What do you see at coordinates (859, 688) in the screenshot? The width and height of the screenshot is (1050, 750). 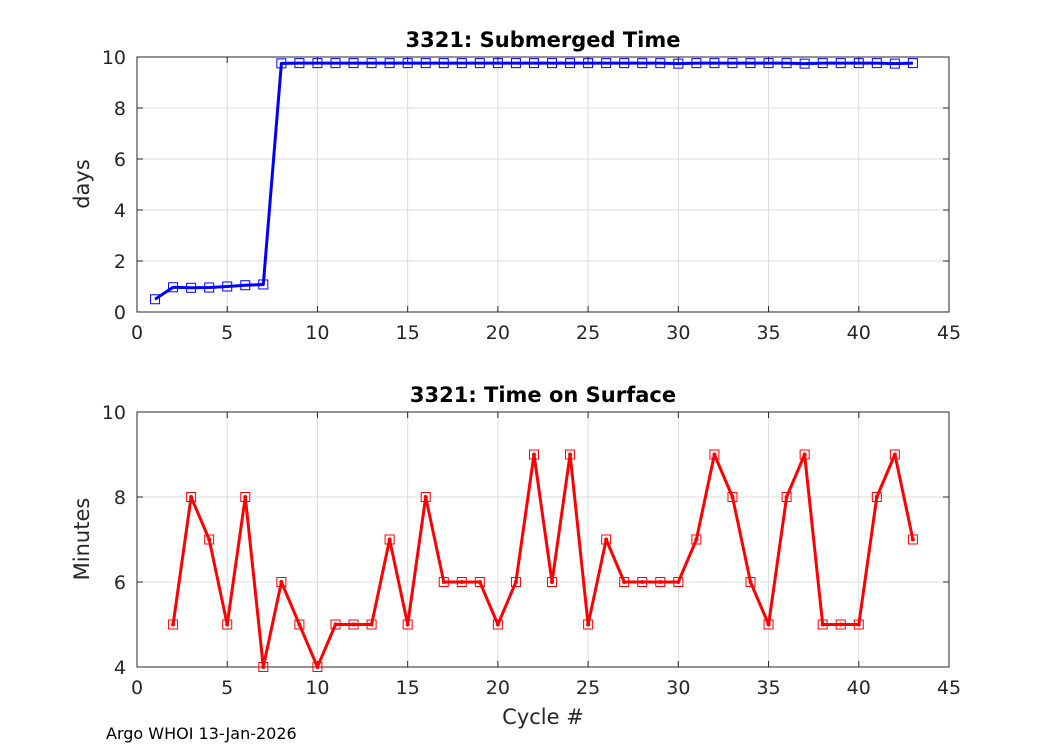 I see `x-tick-label: 40` at bounding box center [859, 688].